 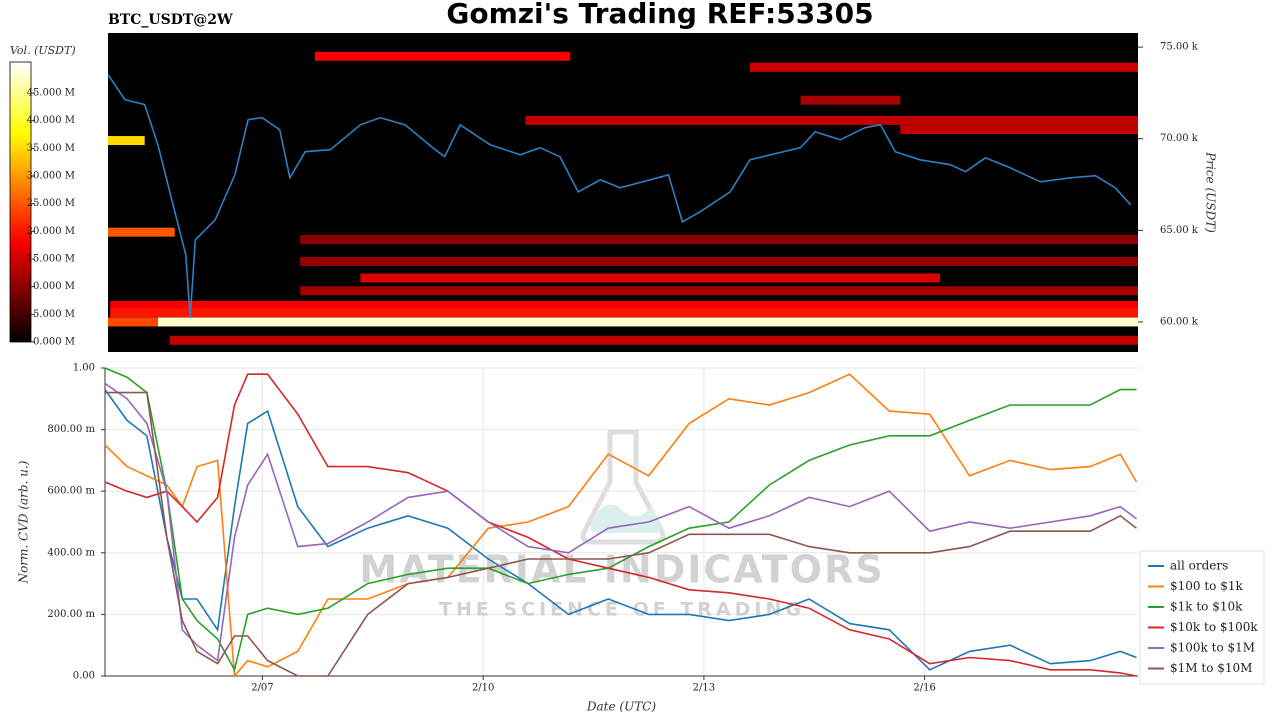 What do you see at coordinates (20, 202) in the screenshot?
I see `colorbar` at bounding box center [20, 202].